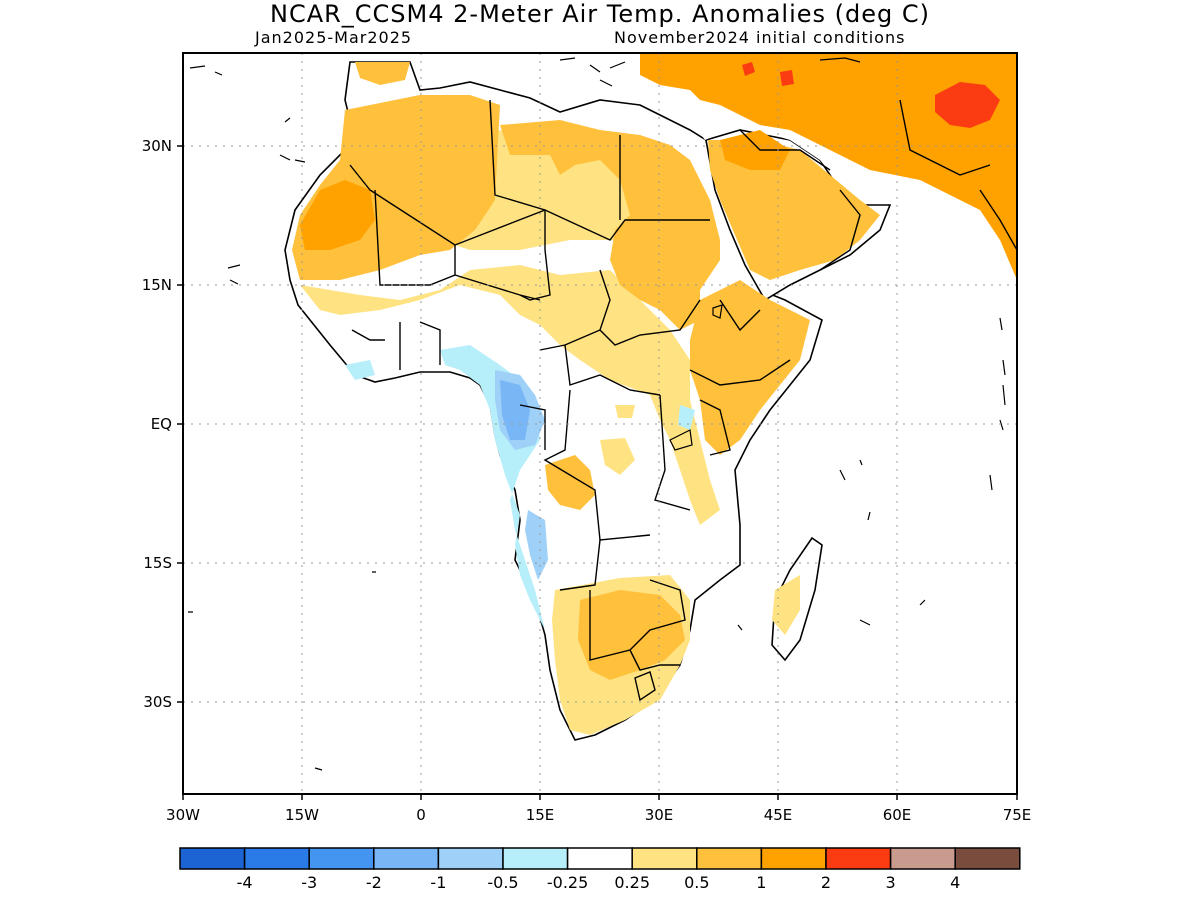 Image resolution: width=1200 pixels, height=900 pixels. I want to click on lat-label-15n: 15N, so click(157, 285).